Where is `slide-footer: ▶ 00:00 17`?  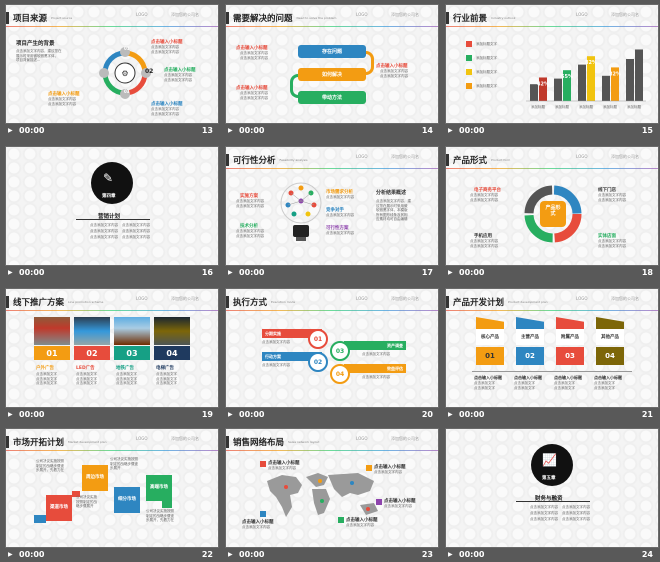 slide-footer: ▶ 00:00 17 is located at coordinates (332, 274).